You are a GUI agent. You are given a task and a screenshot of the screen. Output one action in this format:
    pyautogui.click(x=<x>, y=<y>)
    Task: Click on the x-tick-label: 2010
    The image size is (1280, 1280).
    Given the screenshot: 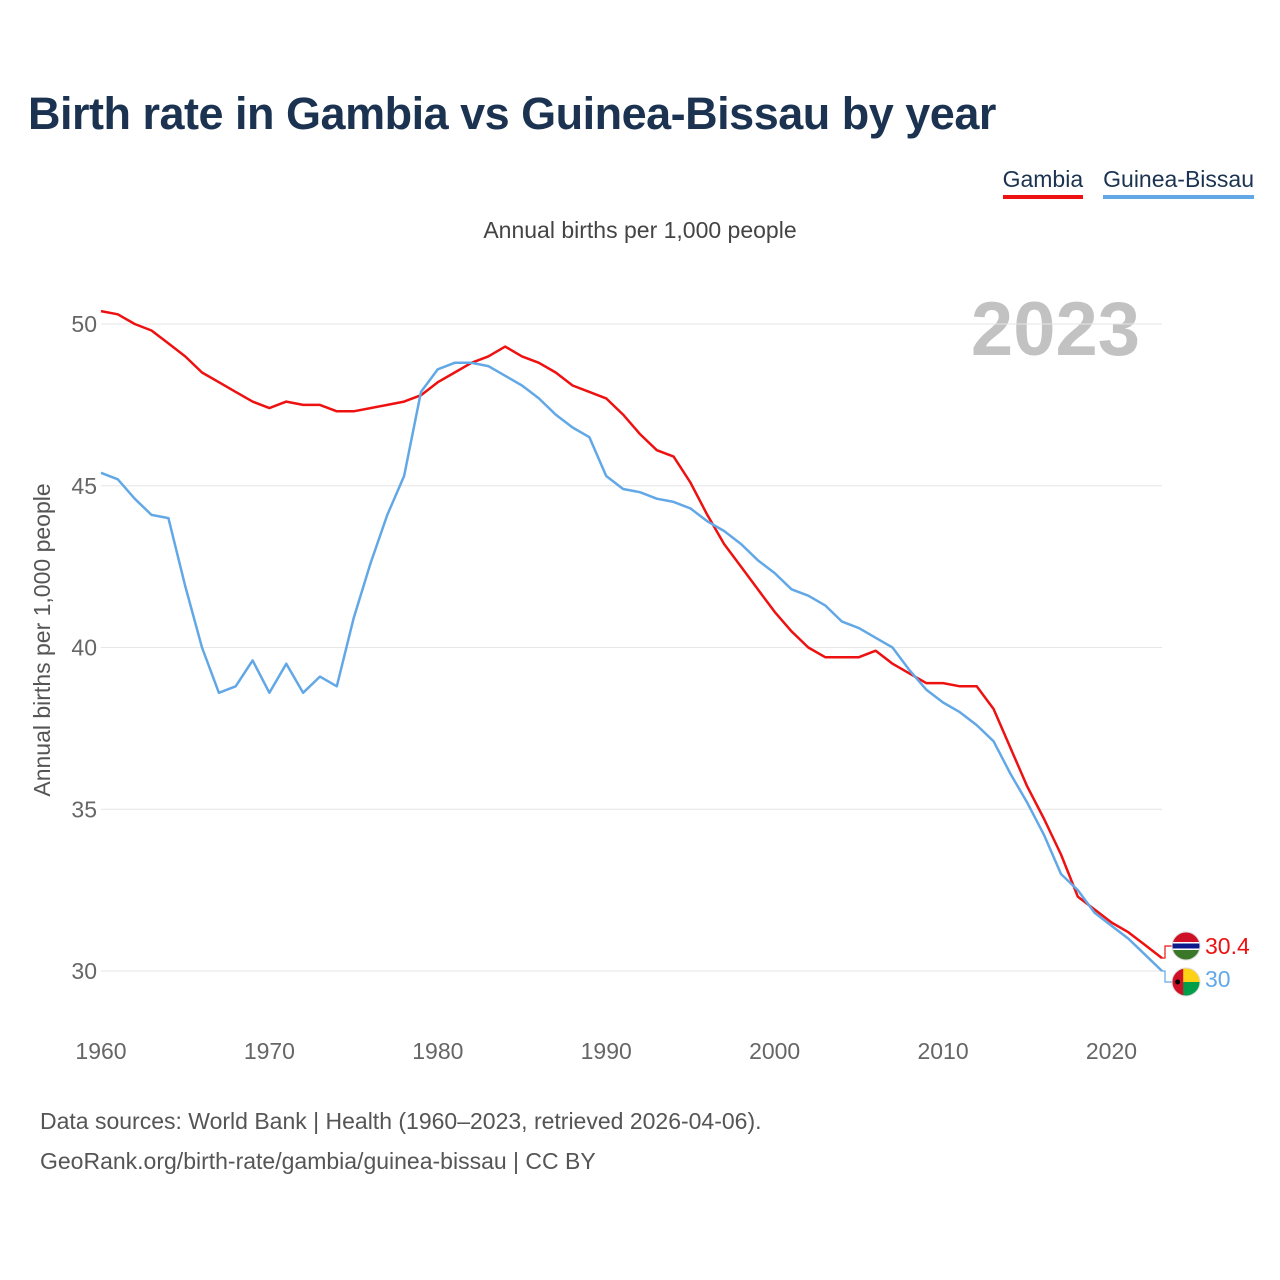 What is the action you would take?
    pyautogui.click(x=942, y=1051)
    